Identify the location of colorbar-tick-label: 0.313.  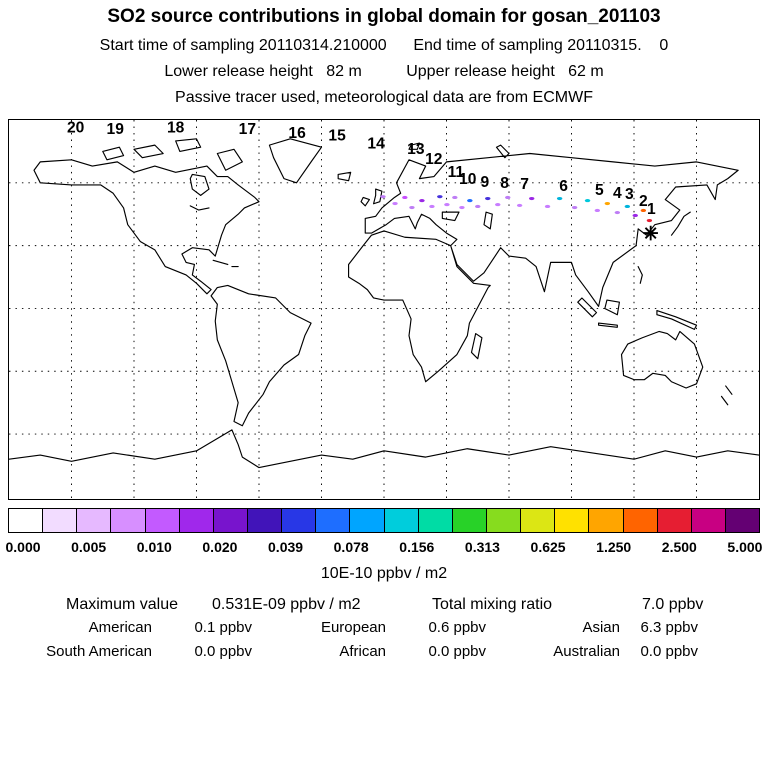
(482, 547).